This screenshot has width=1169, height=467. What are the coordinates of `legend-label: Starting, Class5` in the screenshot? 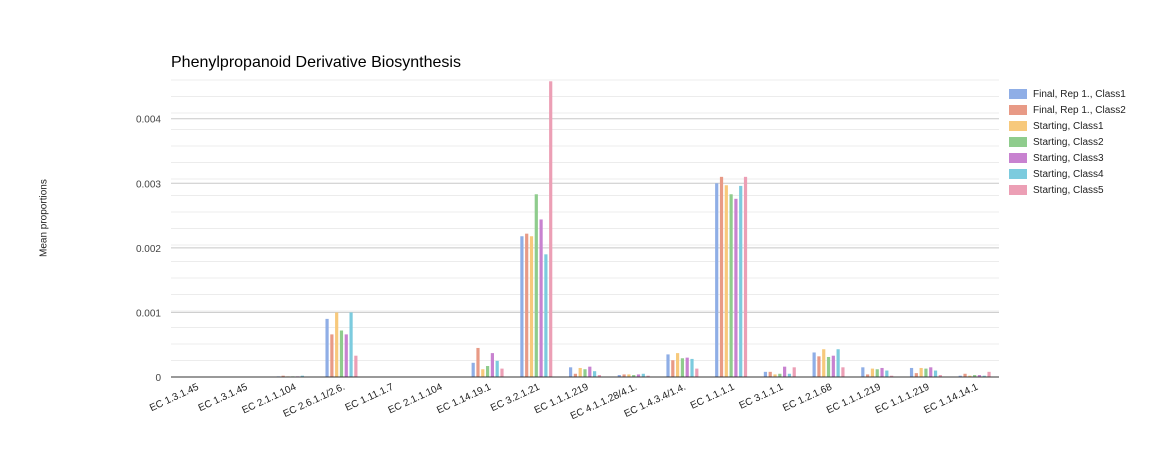 It's located at (1068, 190).